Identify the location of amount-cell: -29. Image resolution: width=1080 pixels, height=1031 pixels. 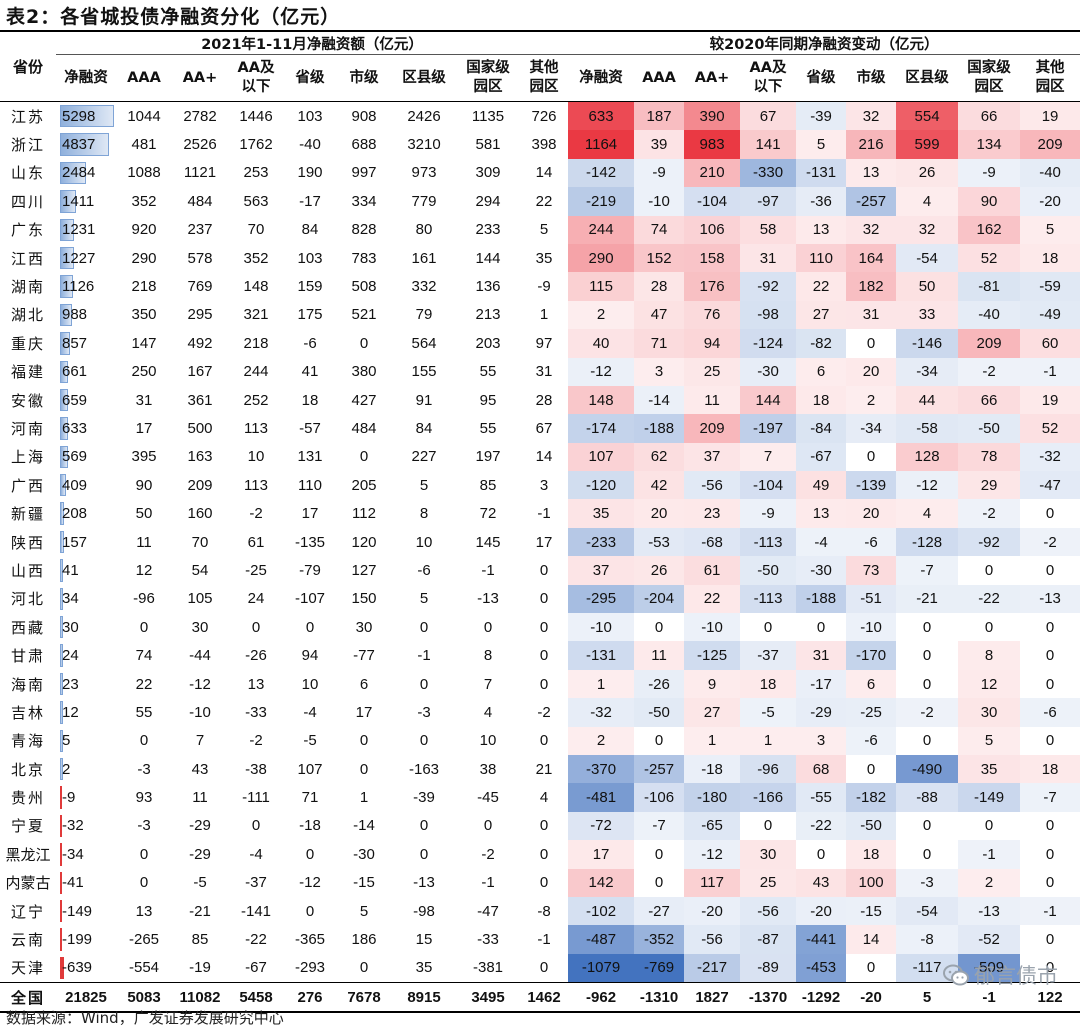
(200, 826).